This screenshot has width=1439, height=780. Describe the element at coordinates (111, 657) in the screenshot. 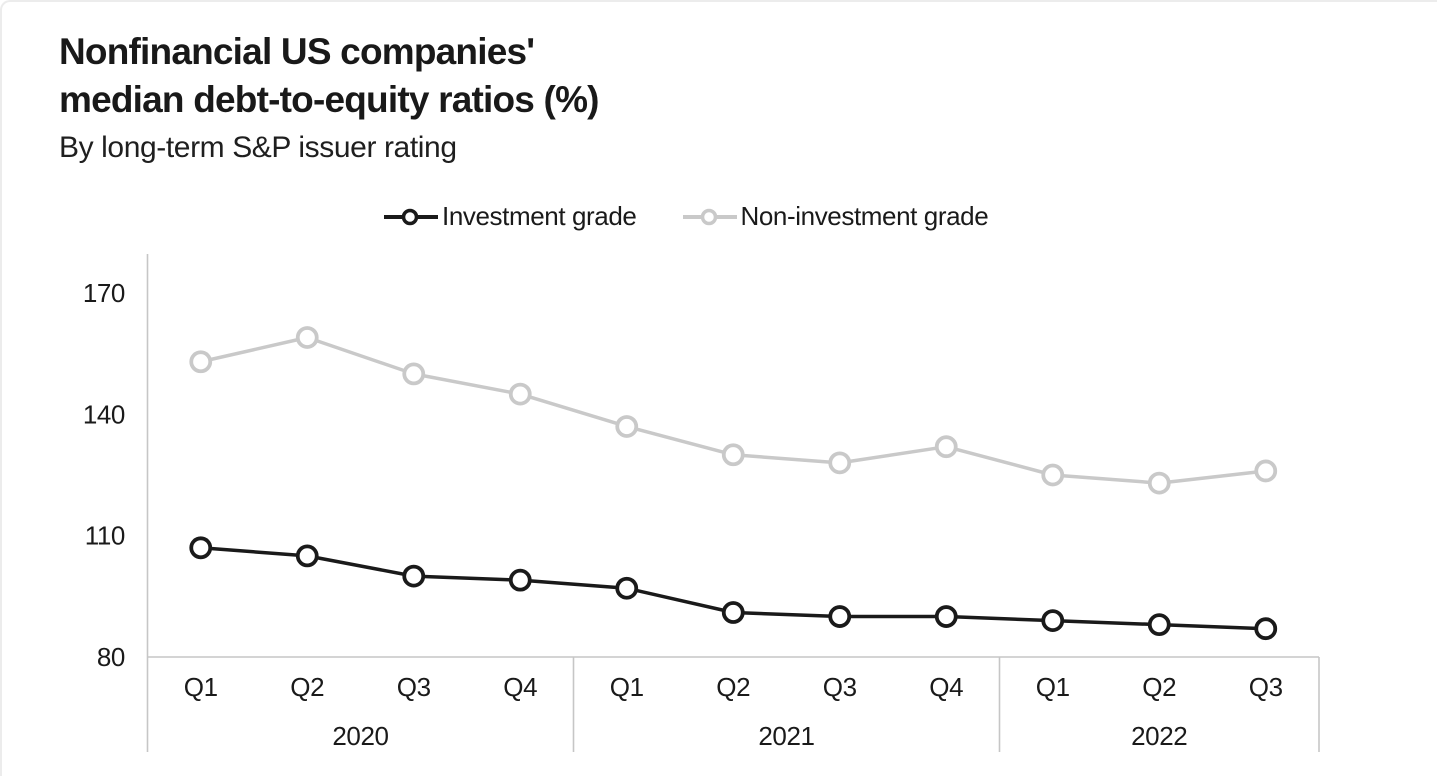

I see `y-tick-label: 80` at that location.